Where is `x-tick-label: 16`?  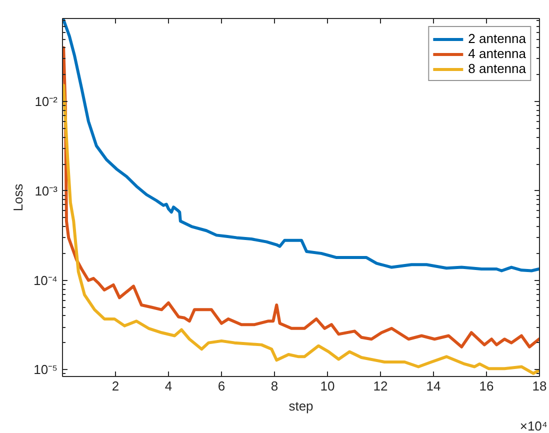 x-tick-label: 16 is located at coordinates (486, 386).